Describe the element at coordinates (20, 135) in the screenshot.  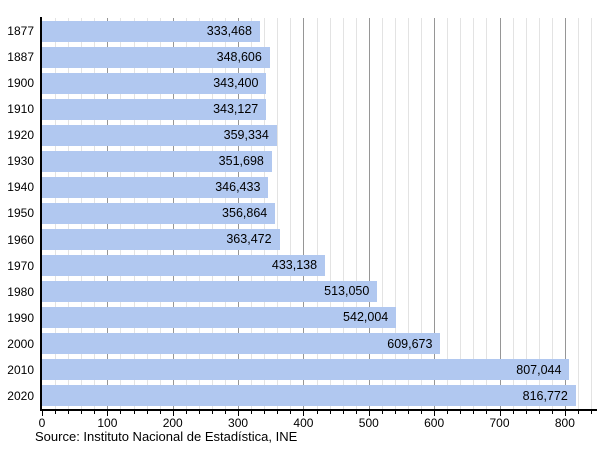
I see `year-label: 1920` at that location.